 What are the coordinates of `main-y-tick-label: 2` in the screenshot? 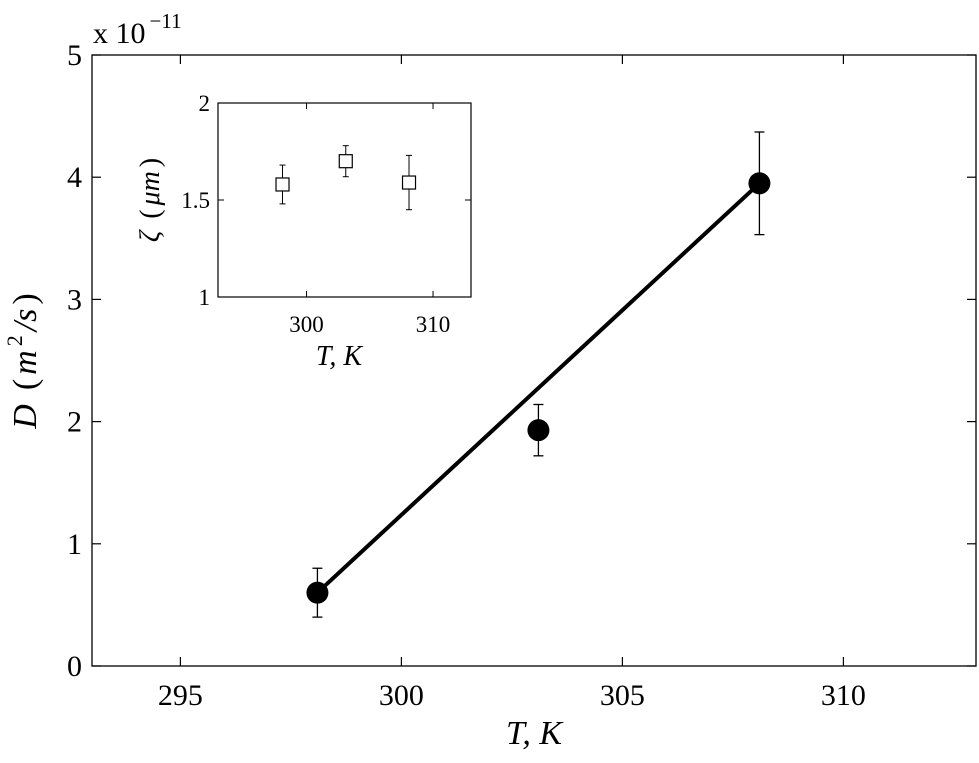 It's located at (74, 422).